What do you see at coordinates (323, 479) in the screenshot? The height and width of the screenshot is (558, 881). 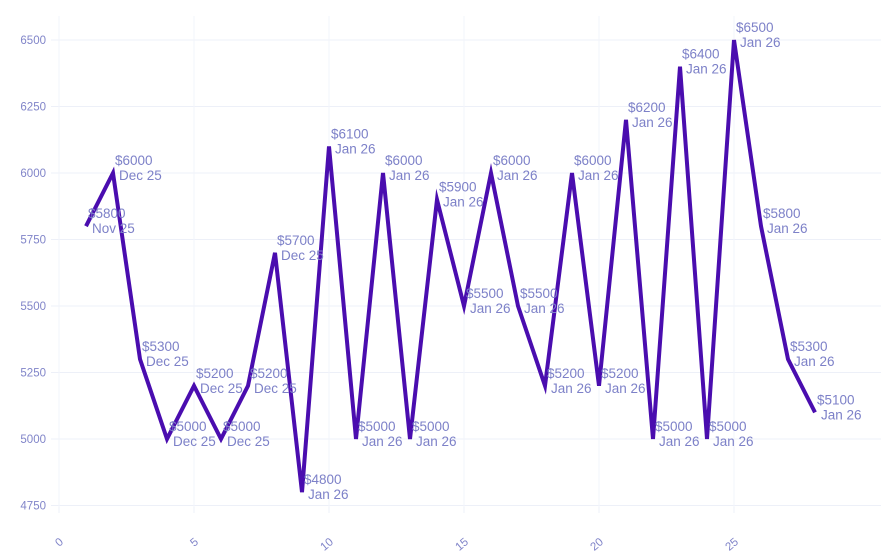 I see `point-value-label: $4800` at bounding box center [323, 479].